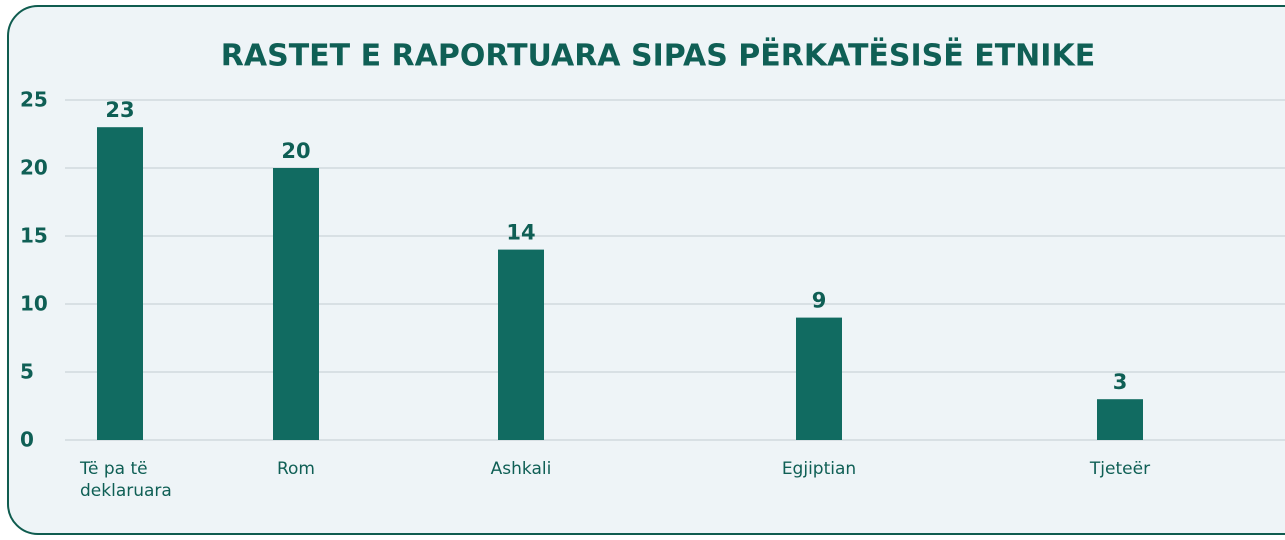 This screenshot has height=540, width=1285. I want to click on y-tick-label: 5, so click(27, 372).